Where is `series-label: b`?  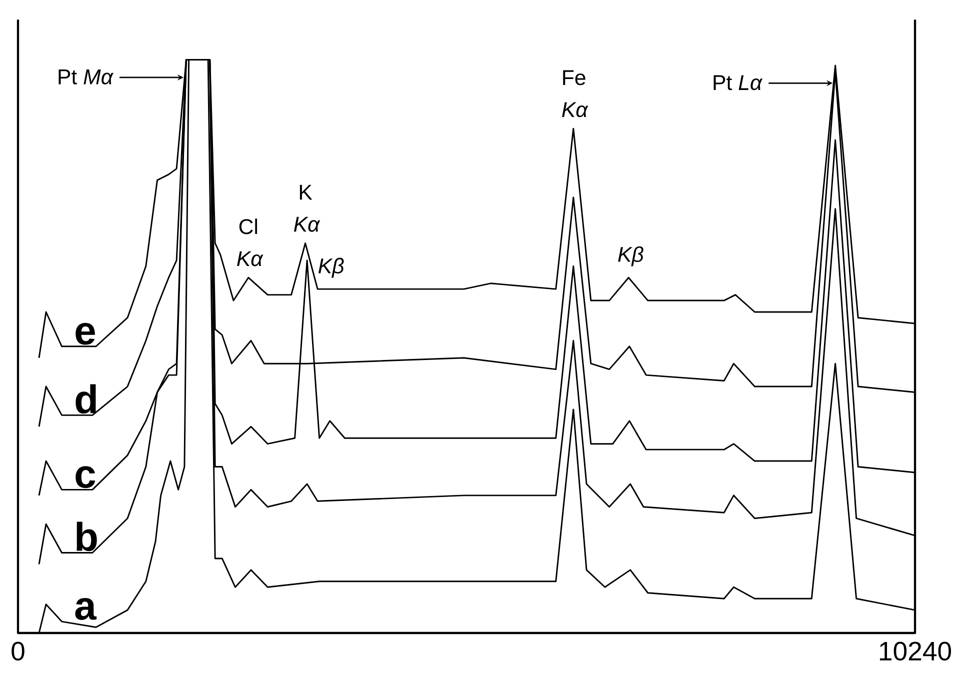
series-label: b is located at coordinates (86, 537).